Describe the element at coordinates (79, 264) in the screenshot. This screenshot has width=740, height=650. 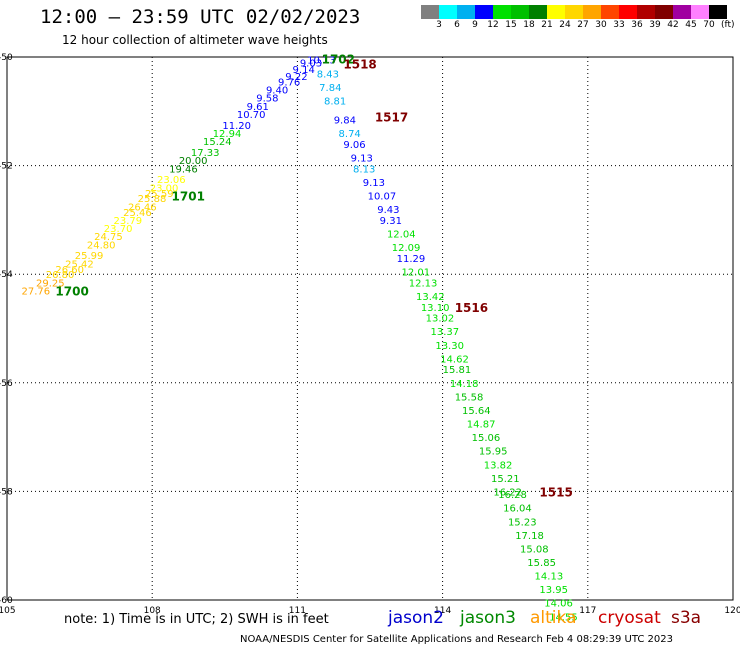
I see `wave-height-value: 25.42` at that location.